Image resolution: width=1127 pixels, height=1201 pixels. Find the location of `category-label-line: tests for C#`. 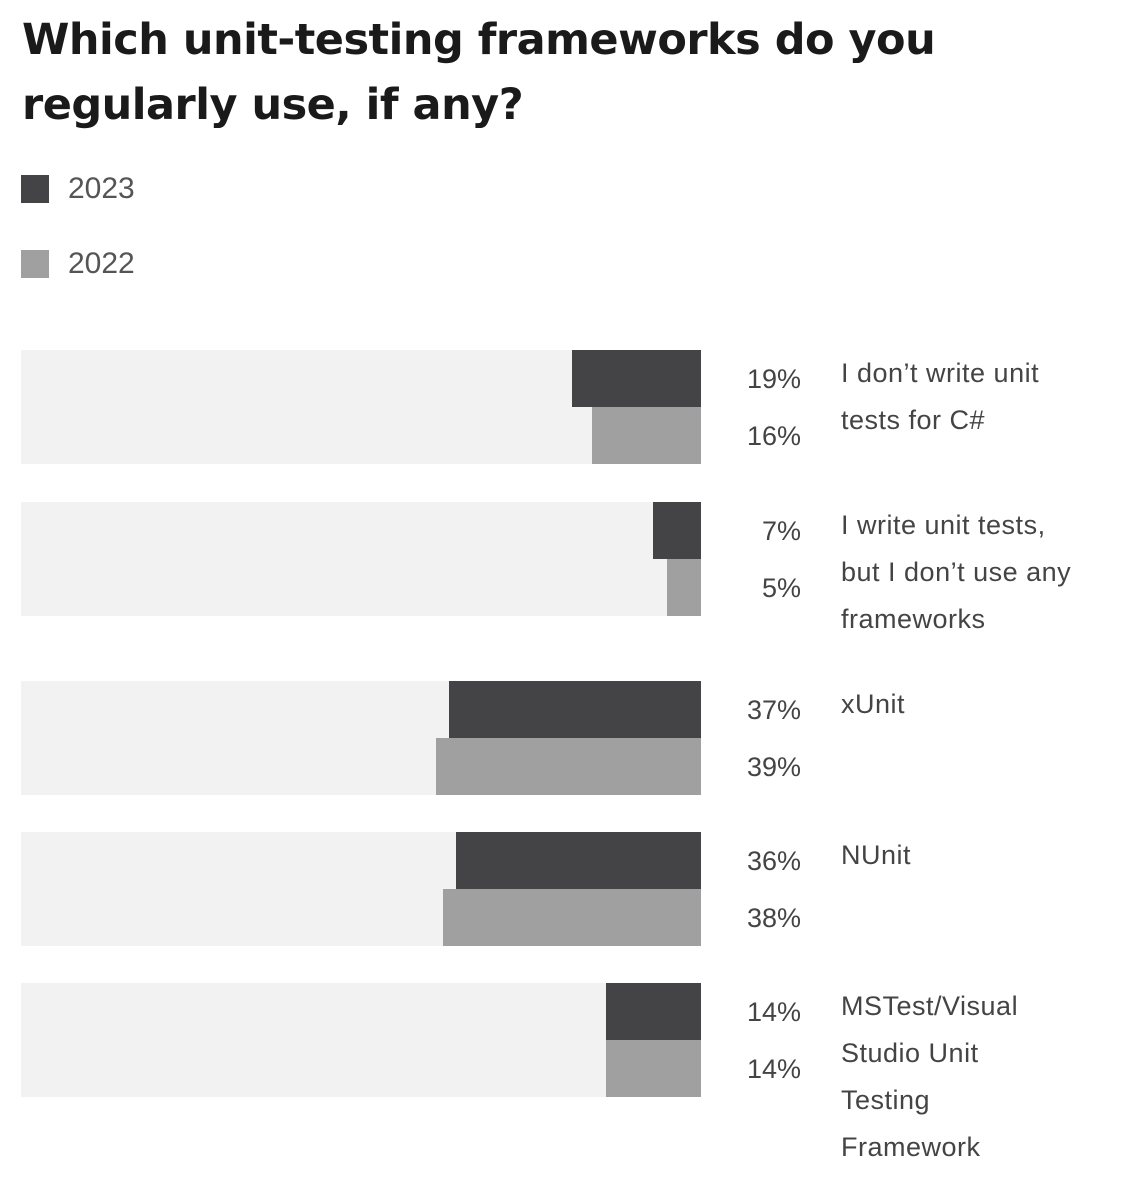

category-label-line: tests for C# is located at coordinates (913, 420).